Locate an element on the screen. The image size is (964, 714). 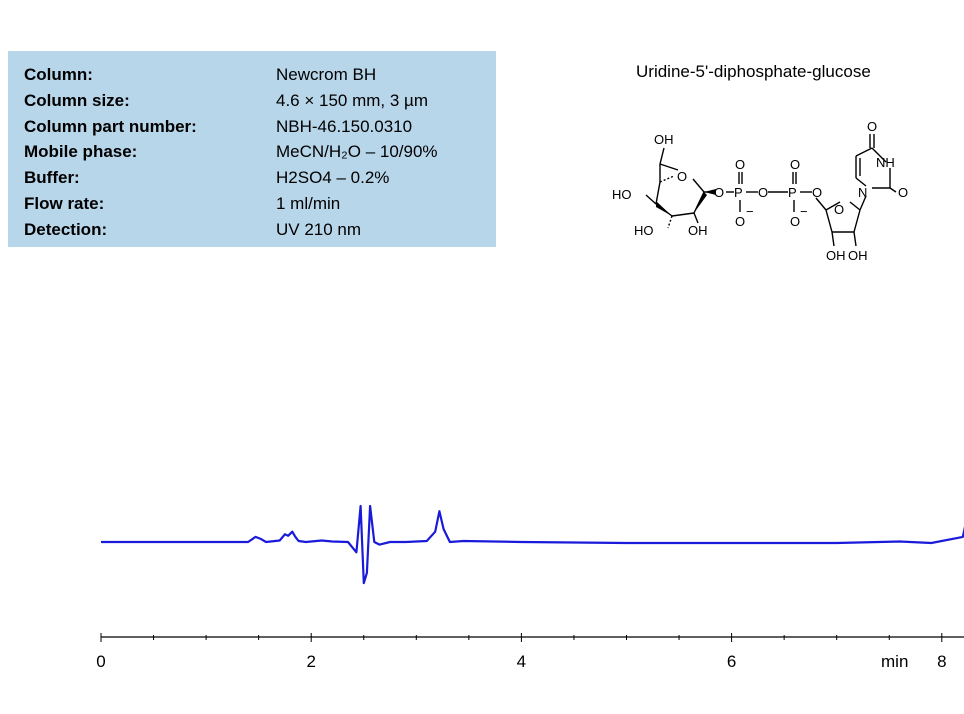
info-row-mobile-phase: Mobile phase: MeCN/H₂O – 10/90% is located at coordinates (260, 152).